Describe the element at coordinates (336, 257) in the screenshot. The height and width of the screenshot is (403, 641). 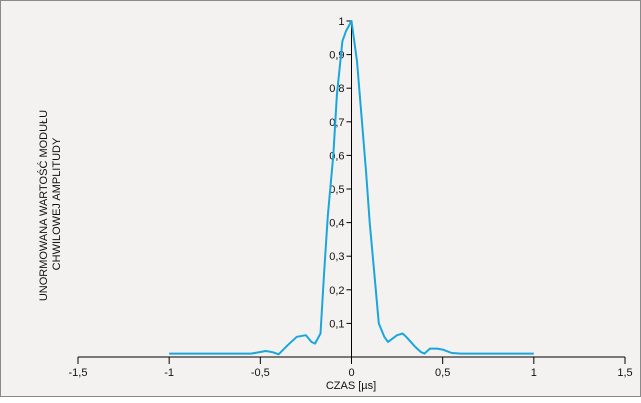
I see `y-tick-label-2: 0,3` at that location.